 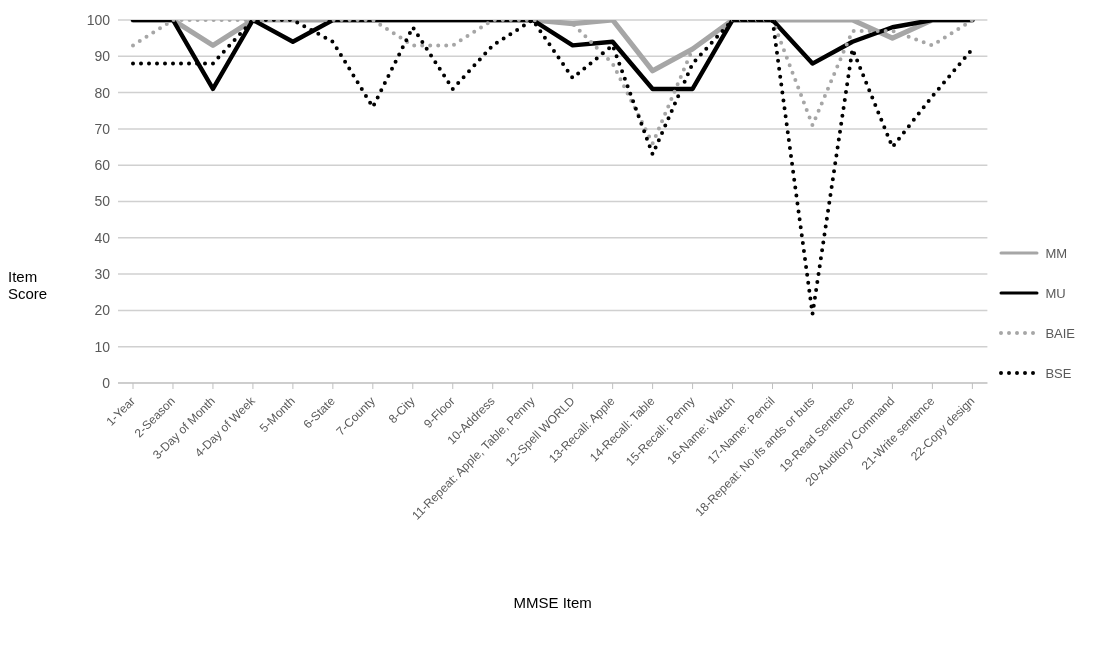 What do you see at coordinates (102, 237) in the screenshot?
I see `y-tick-label: 40` at bounding box center [102, 237].